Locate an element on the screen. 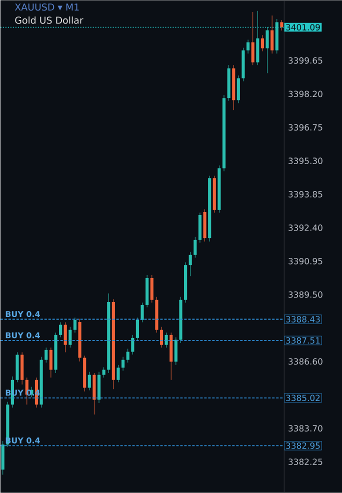 This screenshot has width=342, height=493. y-tick-label: 3389.50 is located at coordinates (305, 294).